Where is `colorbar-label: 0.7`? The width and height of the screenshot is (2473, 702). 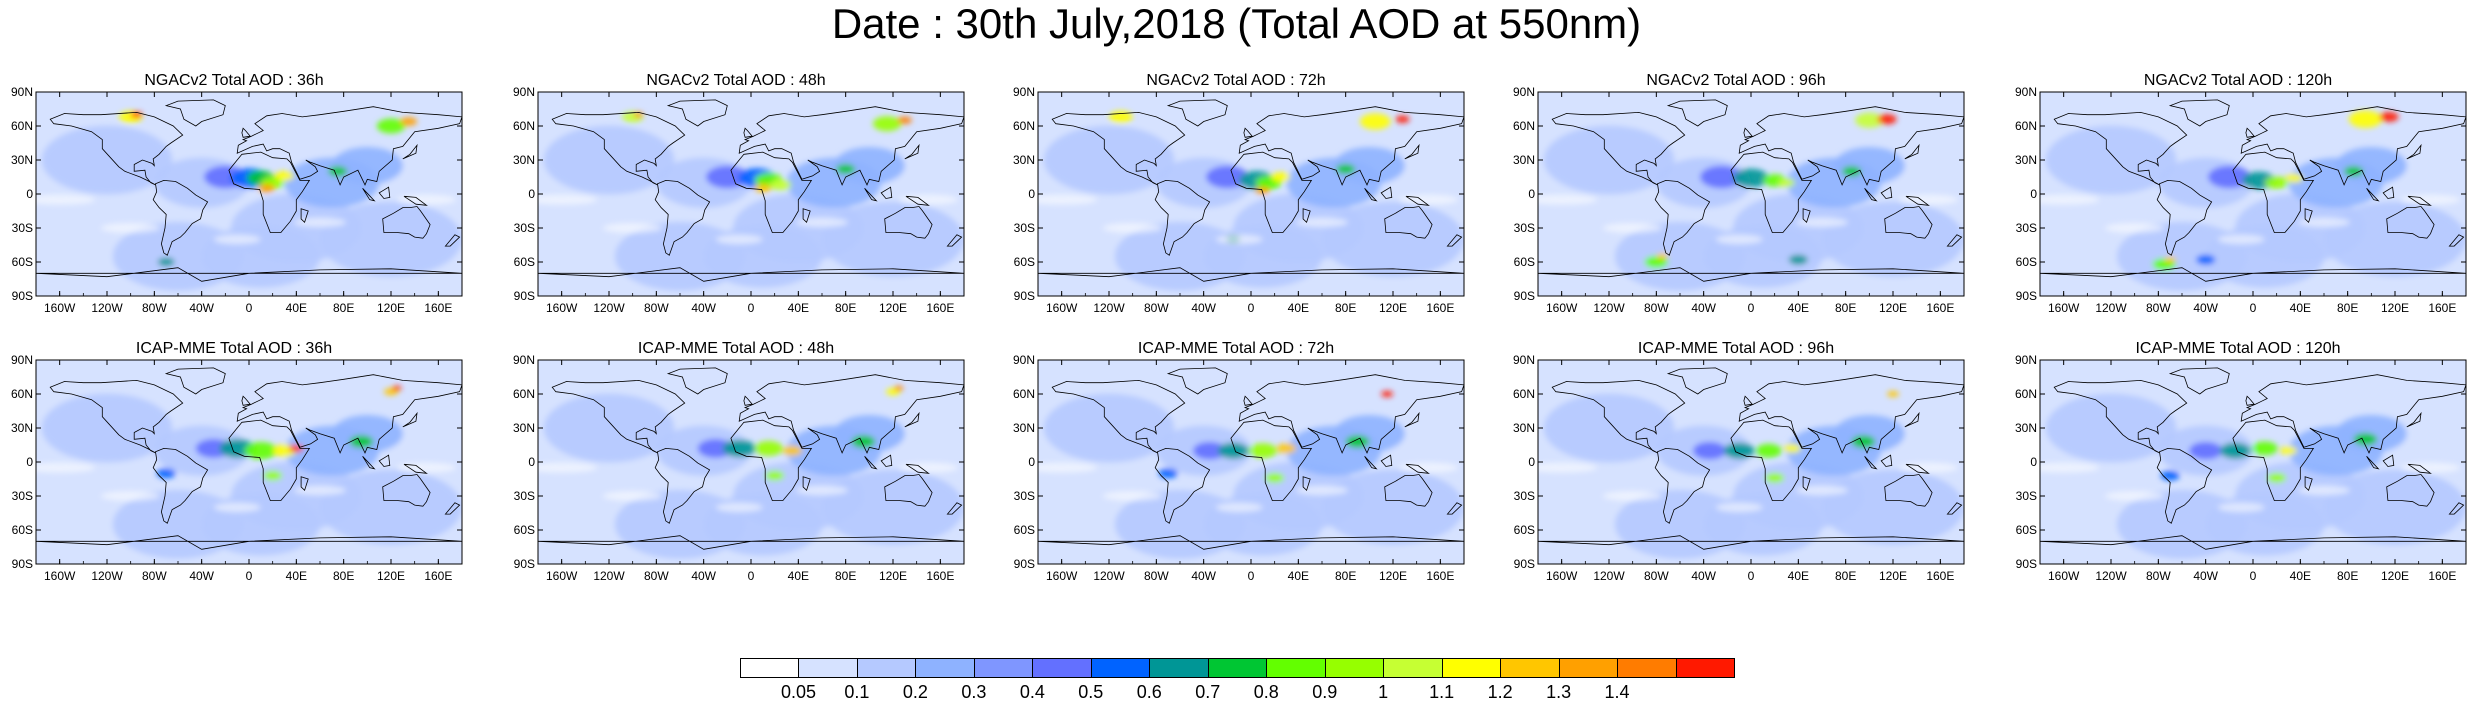
colorbar-label: 0.7 is located at coordinates (1208, 692).